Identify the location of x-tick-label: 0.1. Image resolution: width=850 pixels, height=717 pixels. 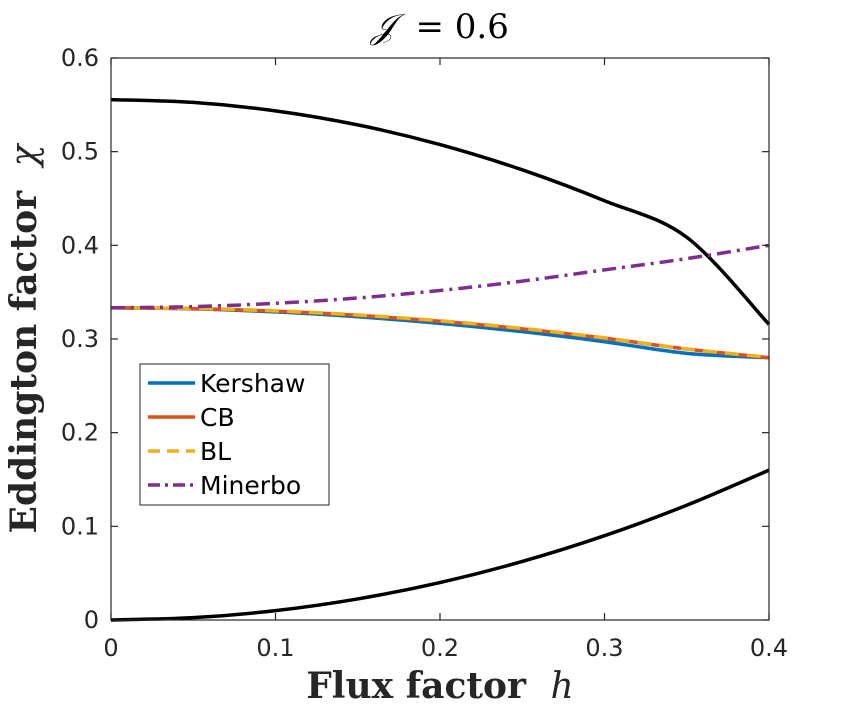
(275, 648).